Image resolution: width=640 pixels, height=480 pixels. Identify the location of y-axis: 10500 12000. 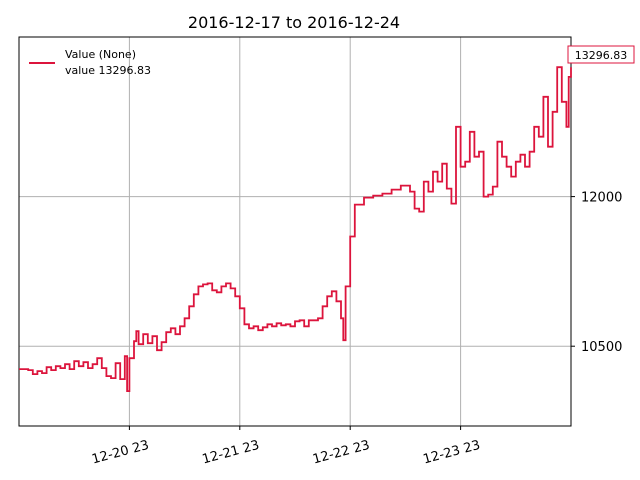
(596, 273).